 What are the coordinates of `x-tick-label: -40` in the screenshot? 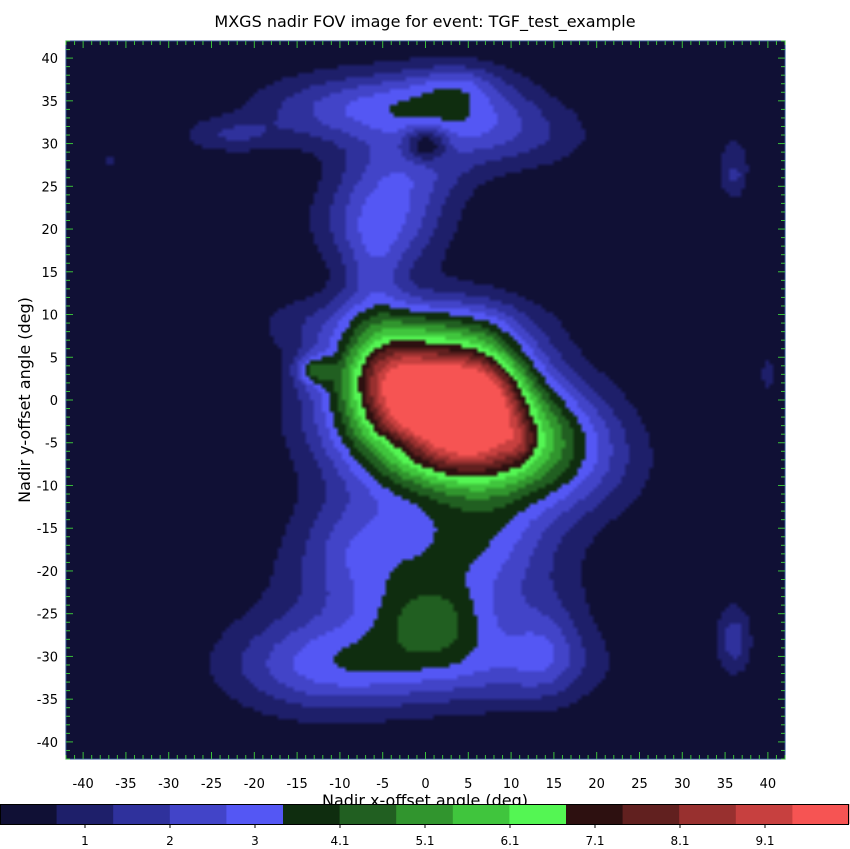 It's located at (83, 784).